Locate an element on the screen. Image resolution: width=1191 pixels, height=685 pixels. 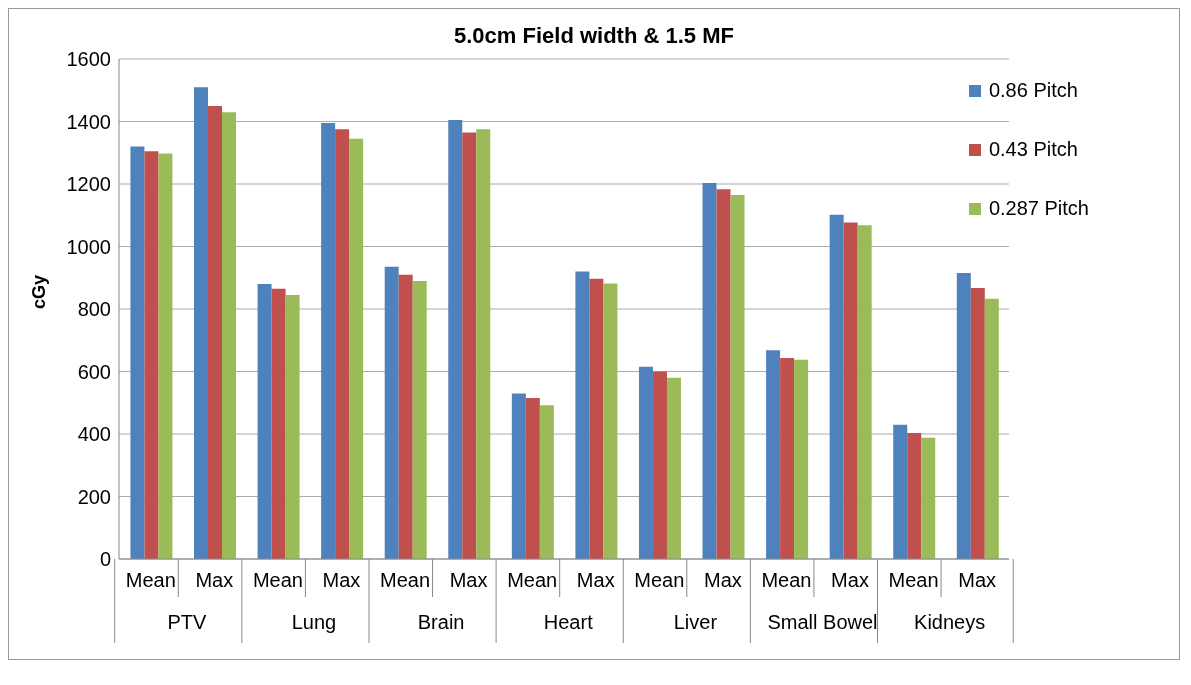
text: Small Bowel is located at coordinates (822, 622).